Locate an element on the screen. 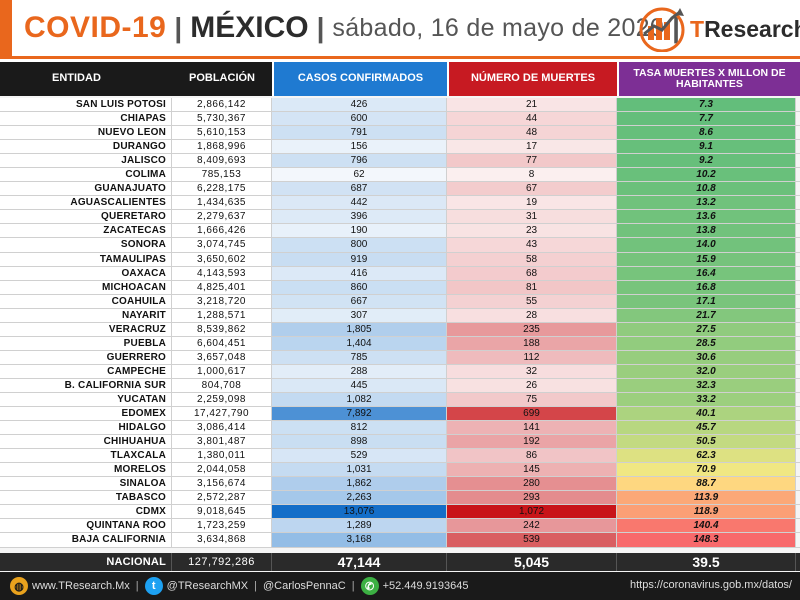 This screenshot has height=600, width=800. cell-casos: 288 is located at coordinates (359, 371).